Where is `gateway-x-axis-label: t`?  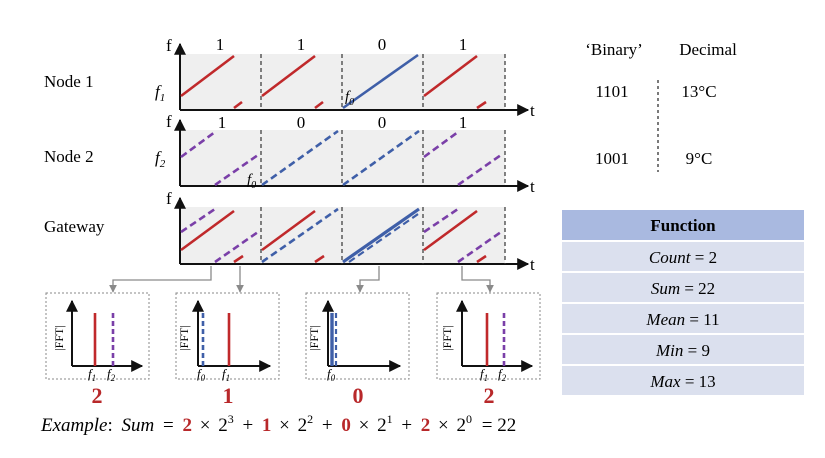 gateway-x-axis-label: t is located at coordinates (532, 264).